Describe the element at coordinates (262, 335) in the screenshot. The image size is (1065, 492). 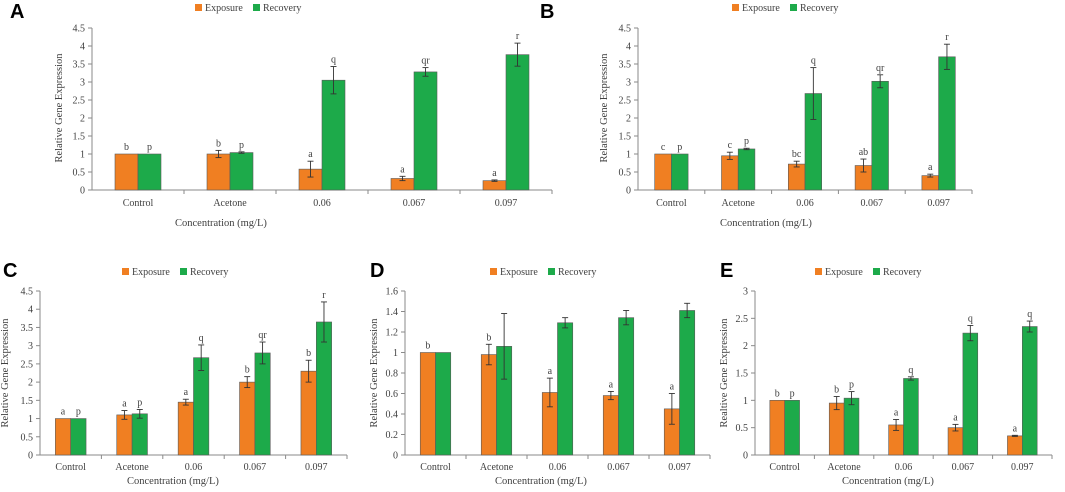
I see `significance-label: qr` at that location.